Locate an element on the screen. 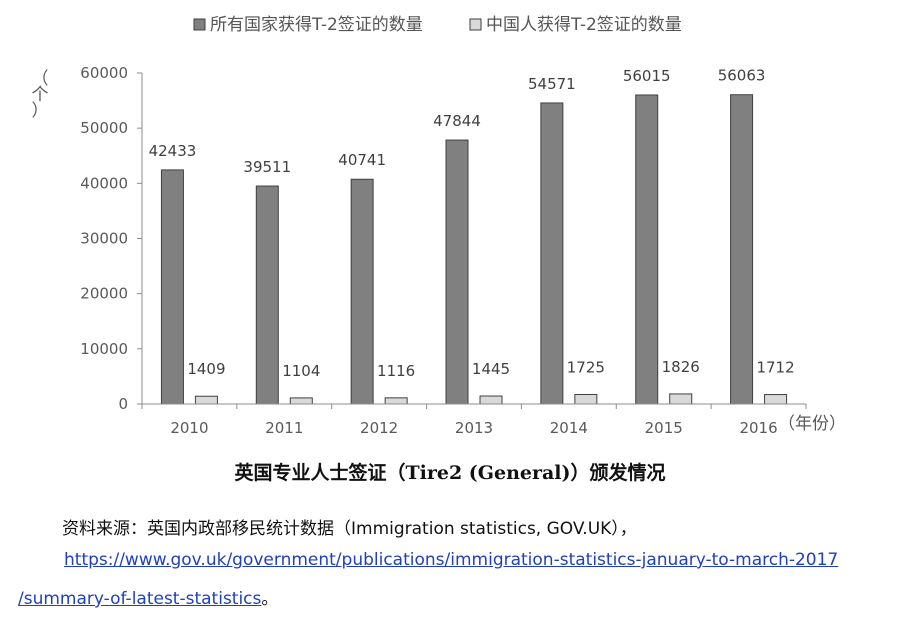  x-tick-label: 2016 is located at coordinates (758, 428).